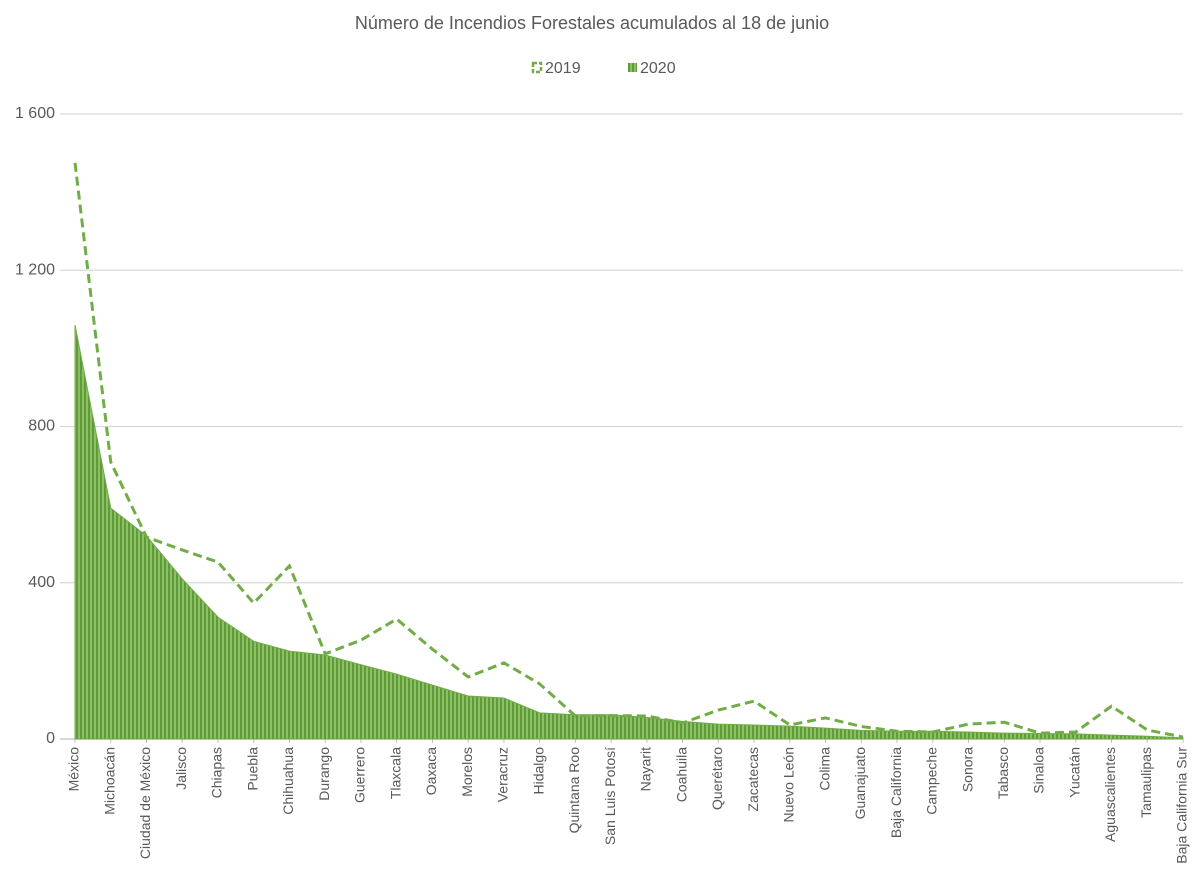 The image size is (1200, 888). Describe the element at coordinates (41, 426) in the screenshot. I see `y-tick-label: 800` at that location.